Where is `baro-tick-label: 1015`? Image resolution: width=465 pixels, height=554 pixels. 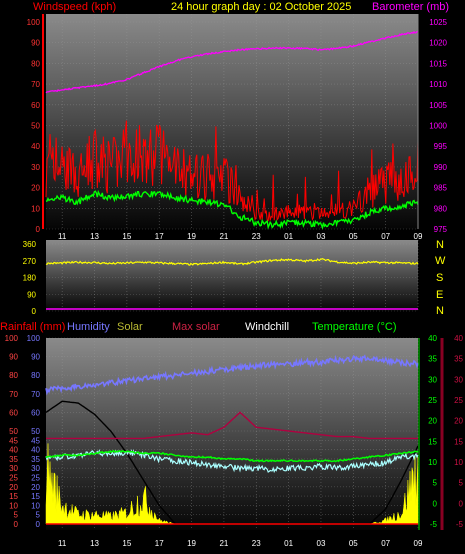 baro-tick-label: 1015 is located at coordinates (438, 63).